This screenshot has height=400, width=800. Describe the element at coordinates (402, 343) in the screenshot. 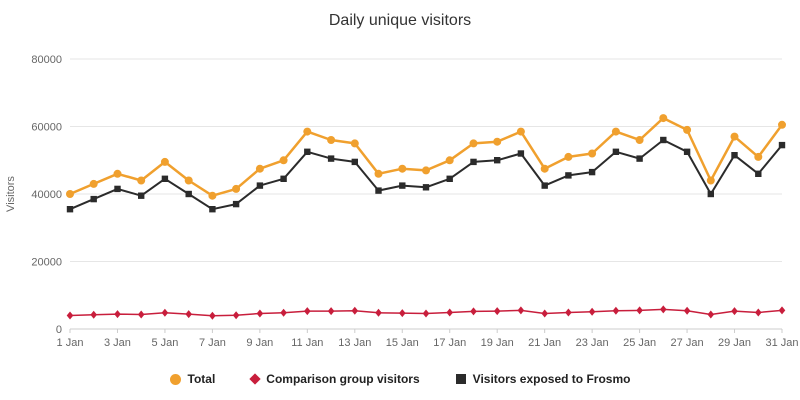

I see `svg-text: 15 Jan` at that location.